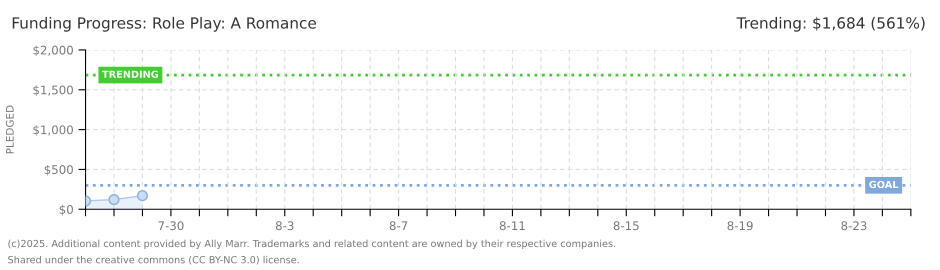 This screenshot has height=270, width=940. I want to click on y-tick-label: $2,000, so click(53, 50).